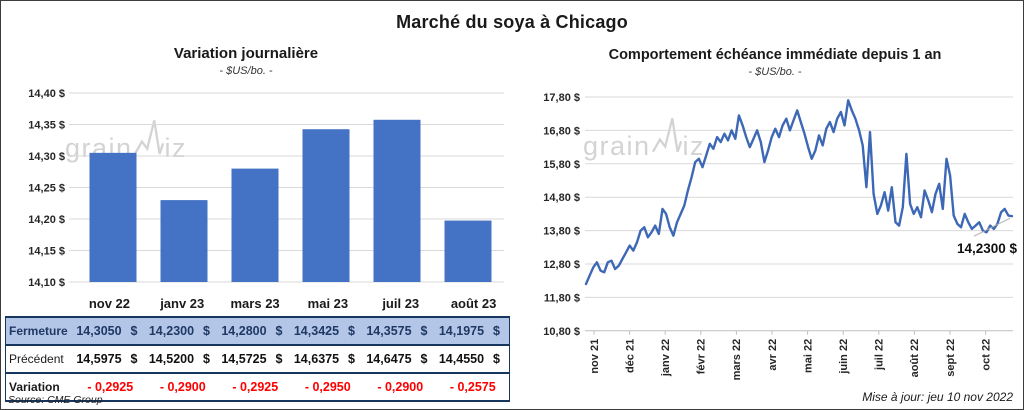 The width and height of the screenshot is (1024, 410). I want to click on month-column-header: août 23, so click(473, 303).